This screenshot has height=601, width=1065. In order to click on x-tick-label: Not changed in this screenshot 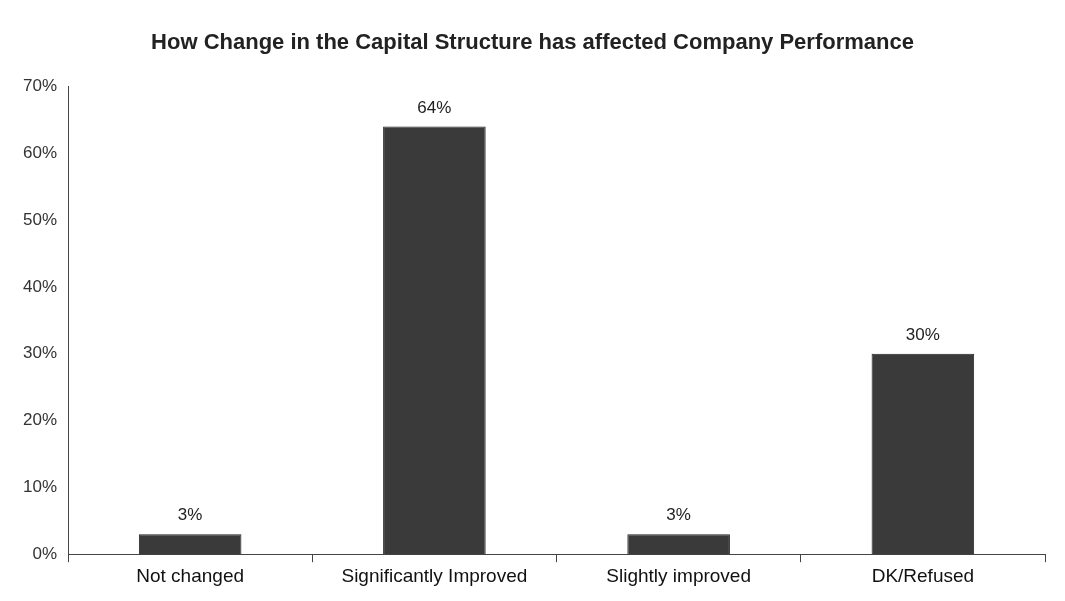, I will do `click(190, 575)`.